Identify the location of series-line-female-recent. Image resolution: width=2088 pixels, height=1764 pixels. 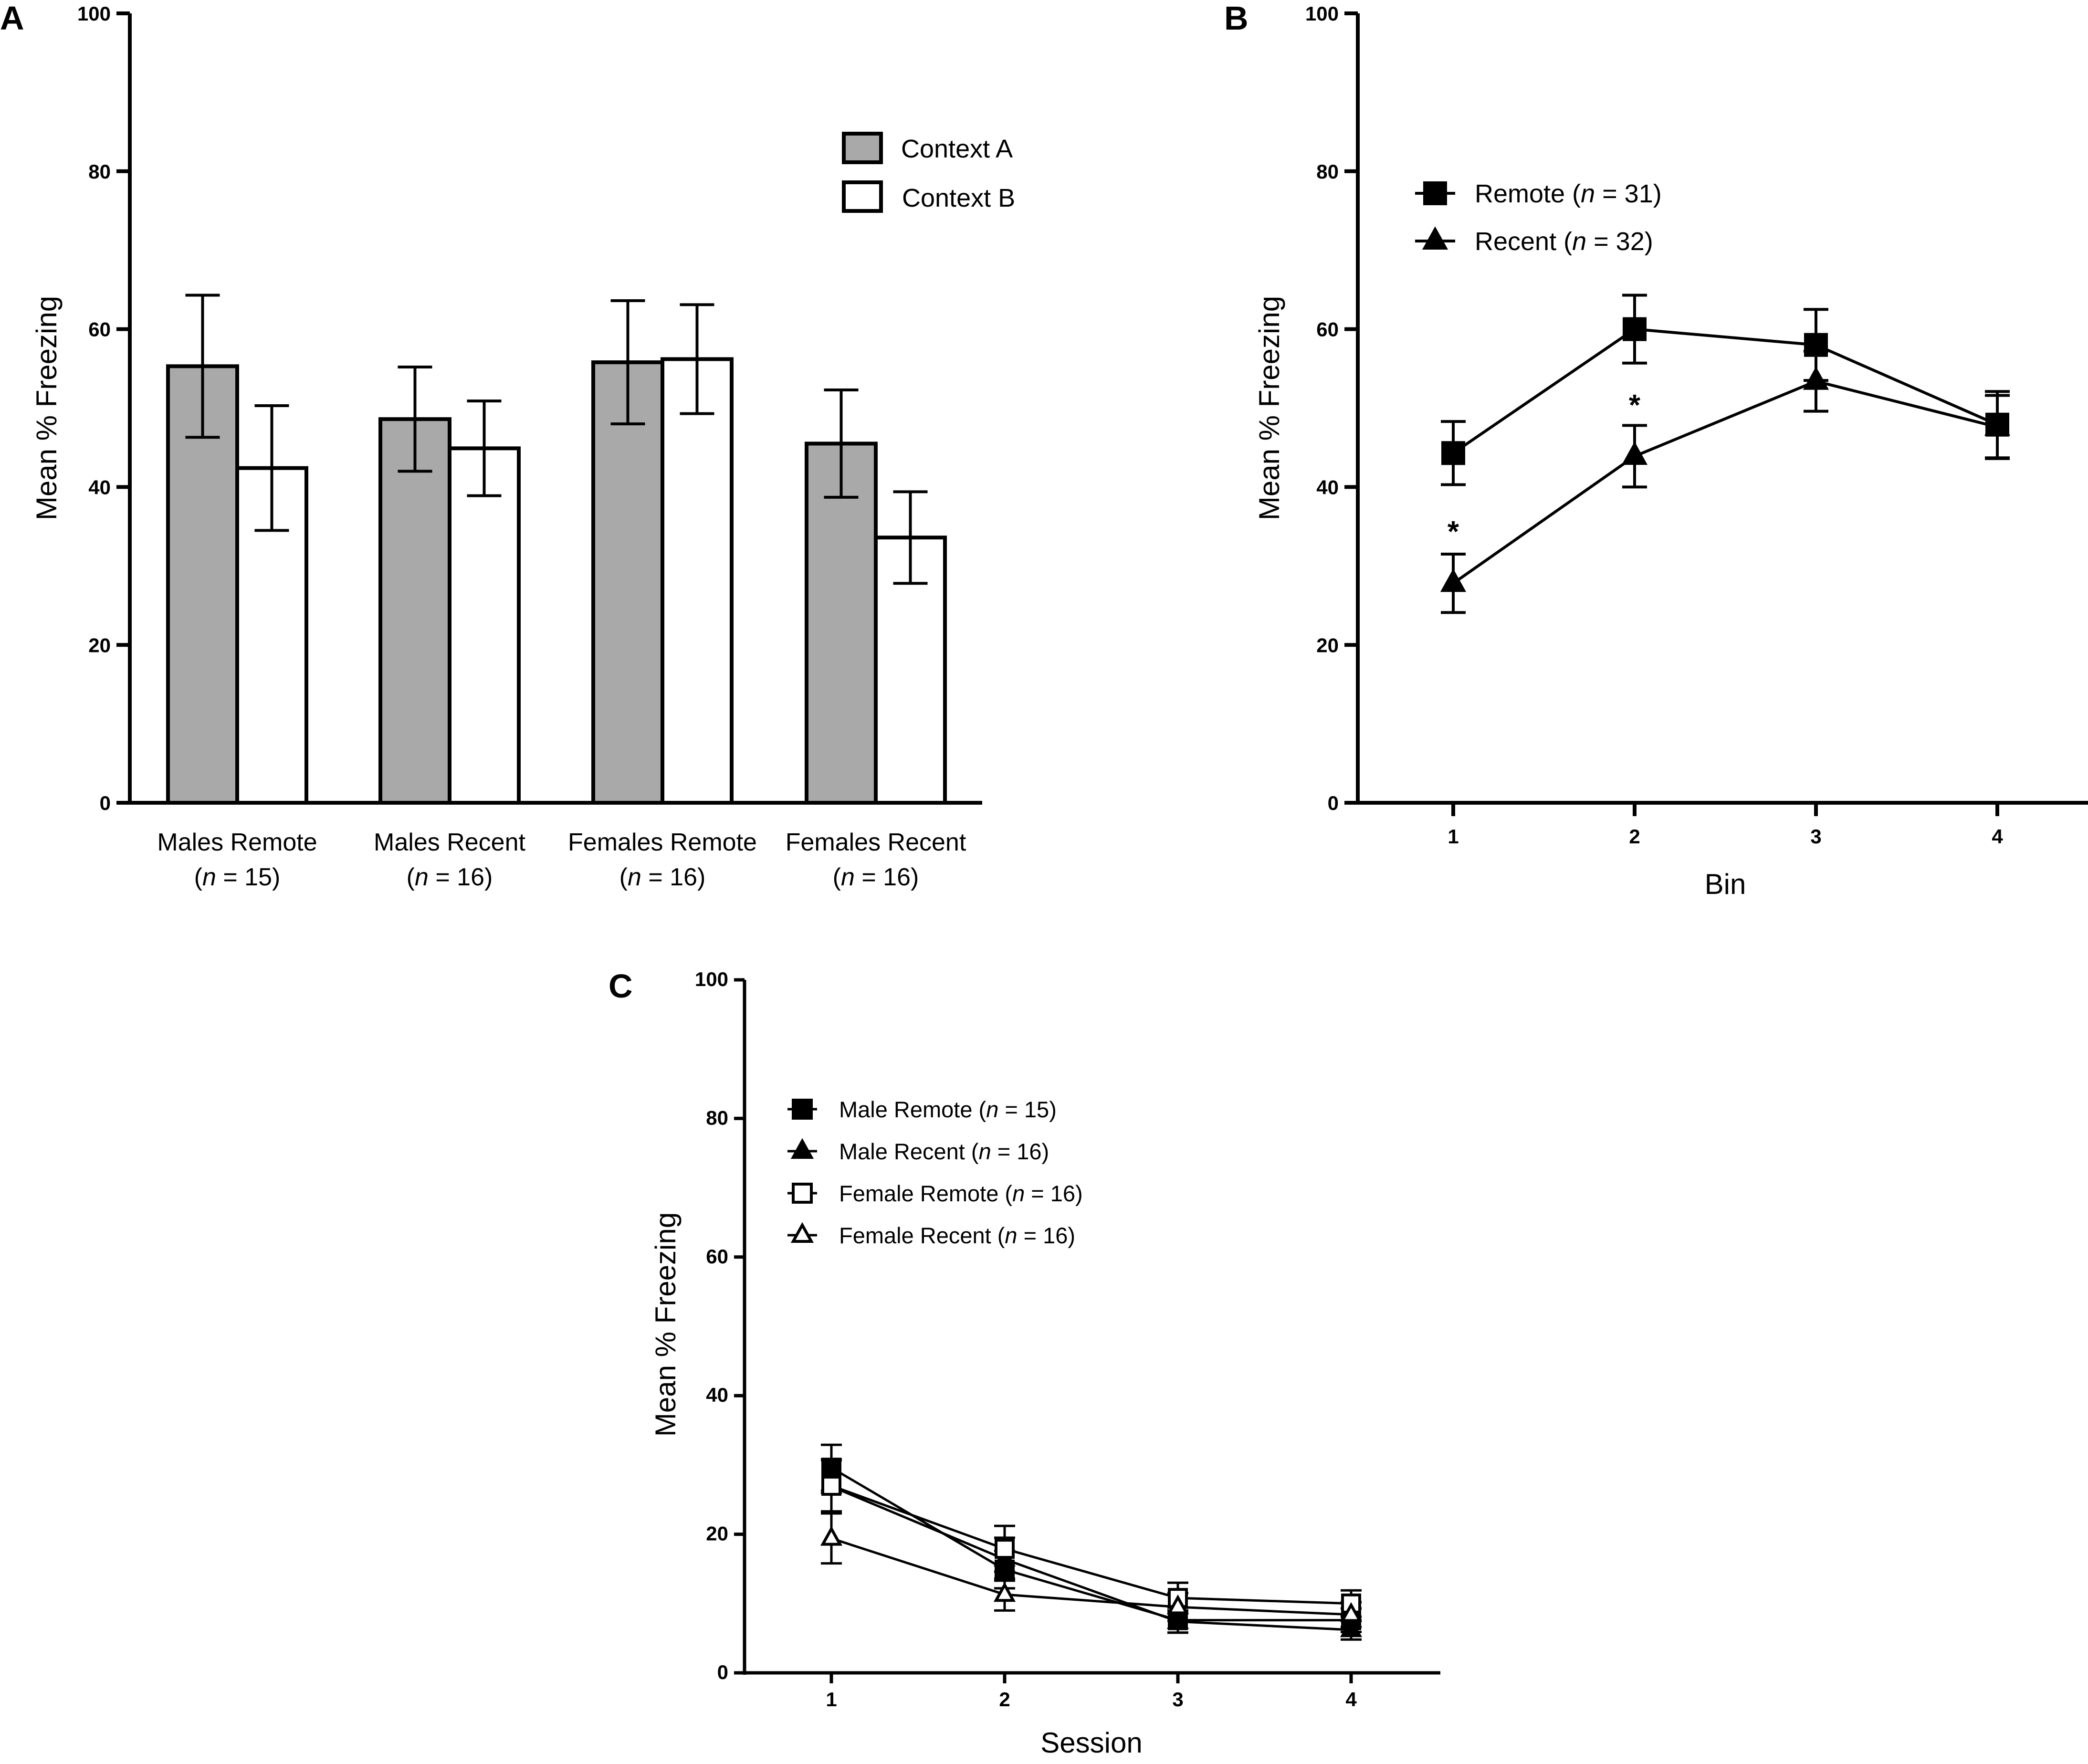
(1091, 1577).